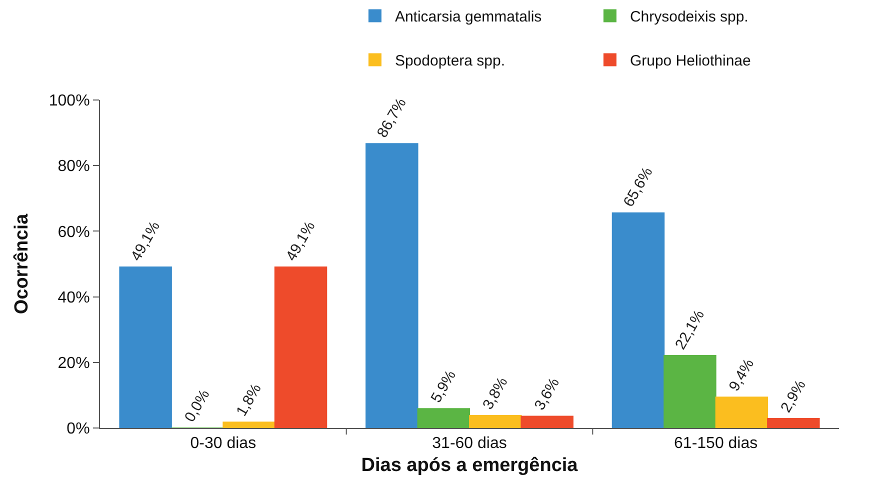  What do you see at coordinates (689, 17) in the screenshot?
I see `legend-label: Chrysodeixis spp.` at bounding box center [689, 17].